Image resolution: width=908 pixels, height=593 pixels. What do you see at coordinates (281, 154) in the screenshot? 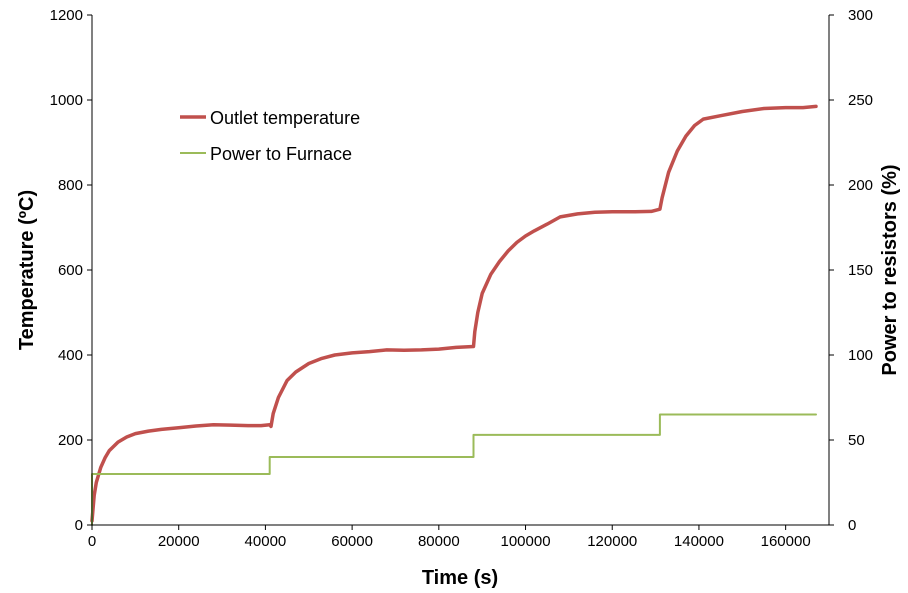
I see `legend-label-power-to-furnace: Power to Furnace` at bounding box center [281, 154].